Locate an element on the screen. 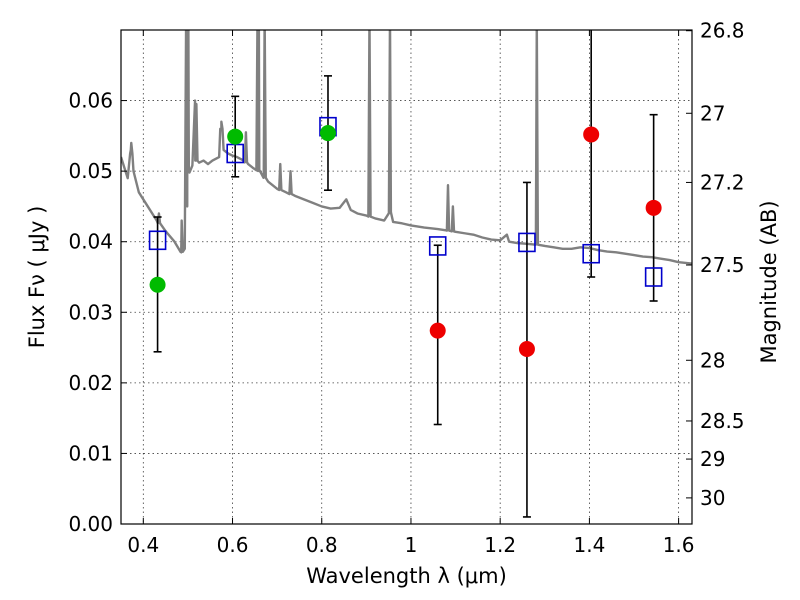 This screenshot has width=800, height=600. x-tick-label: 1.4 is located at coordinates (589, 545).